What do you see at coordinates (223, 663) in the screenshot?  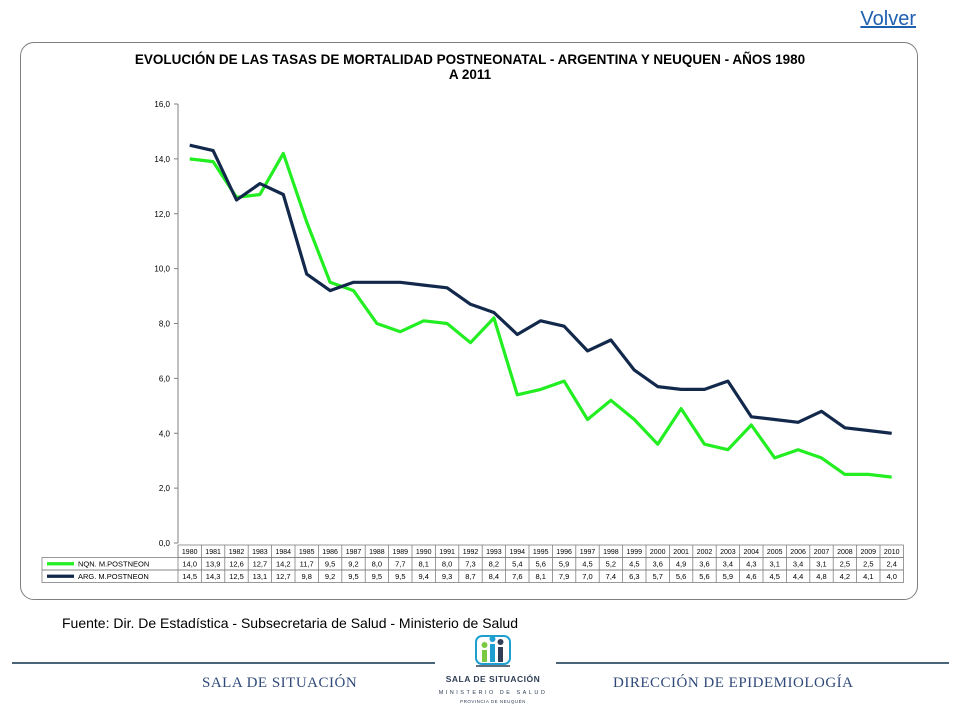 I see `footer-divider-left` at bounding box center [223, 663].